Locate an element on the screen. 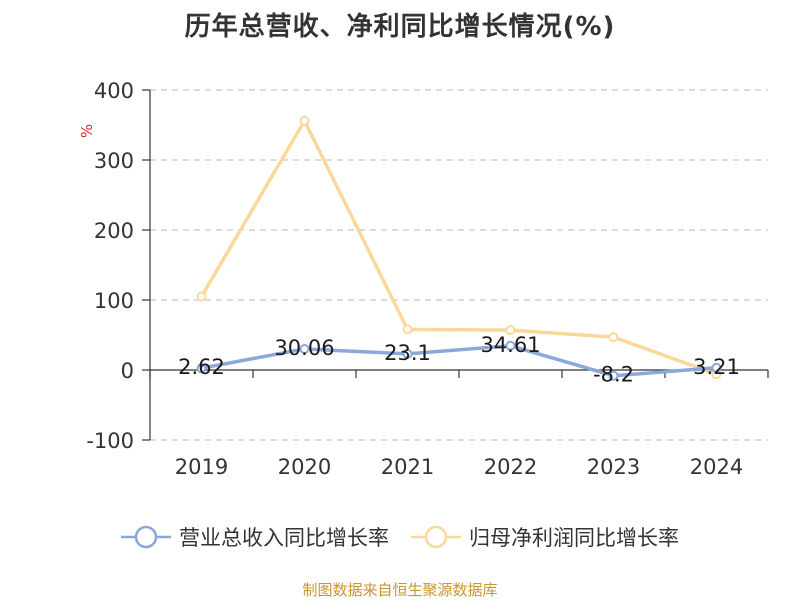 The image size is (800, 600). data-label: 23.1 is located at coordinates (407, 353).